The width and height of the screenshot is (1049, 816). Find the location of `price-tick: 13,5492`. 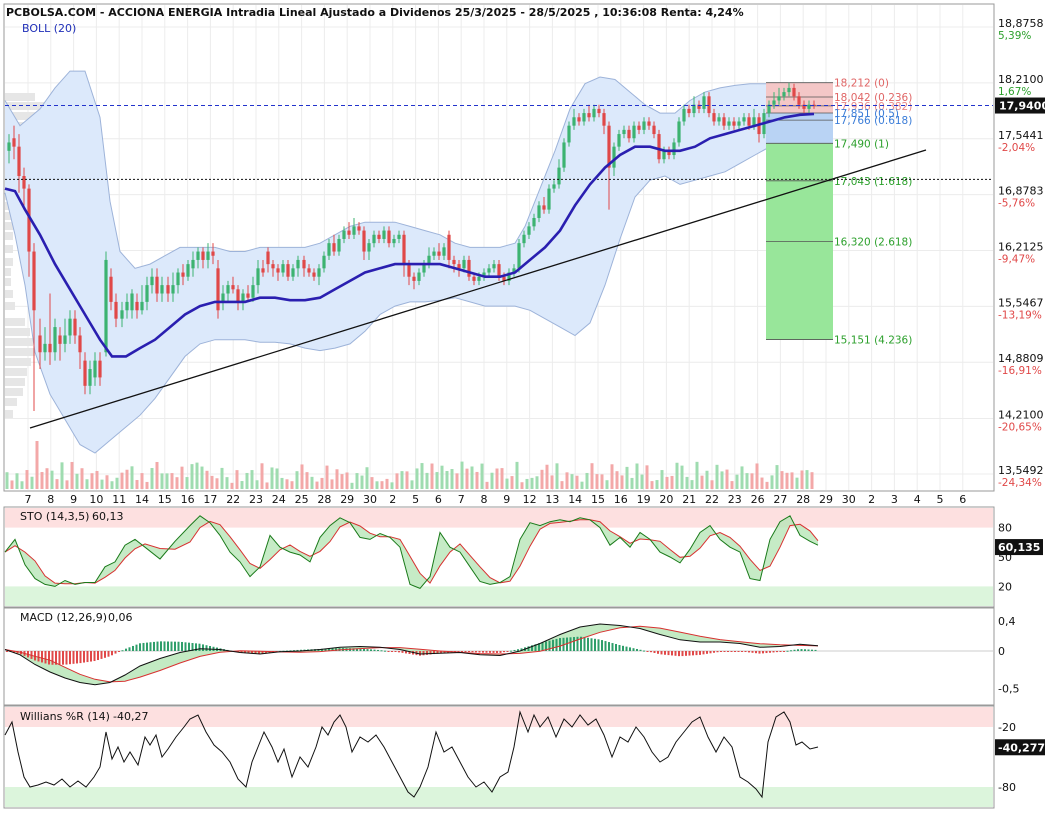

price-tick: 13,5492 is located at coordinates (1021, 470).